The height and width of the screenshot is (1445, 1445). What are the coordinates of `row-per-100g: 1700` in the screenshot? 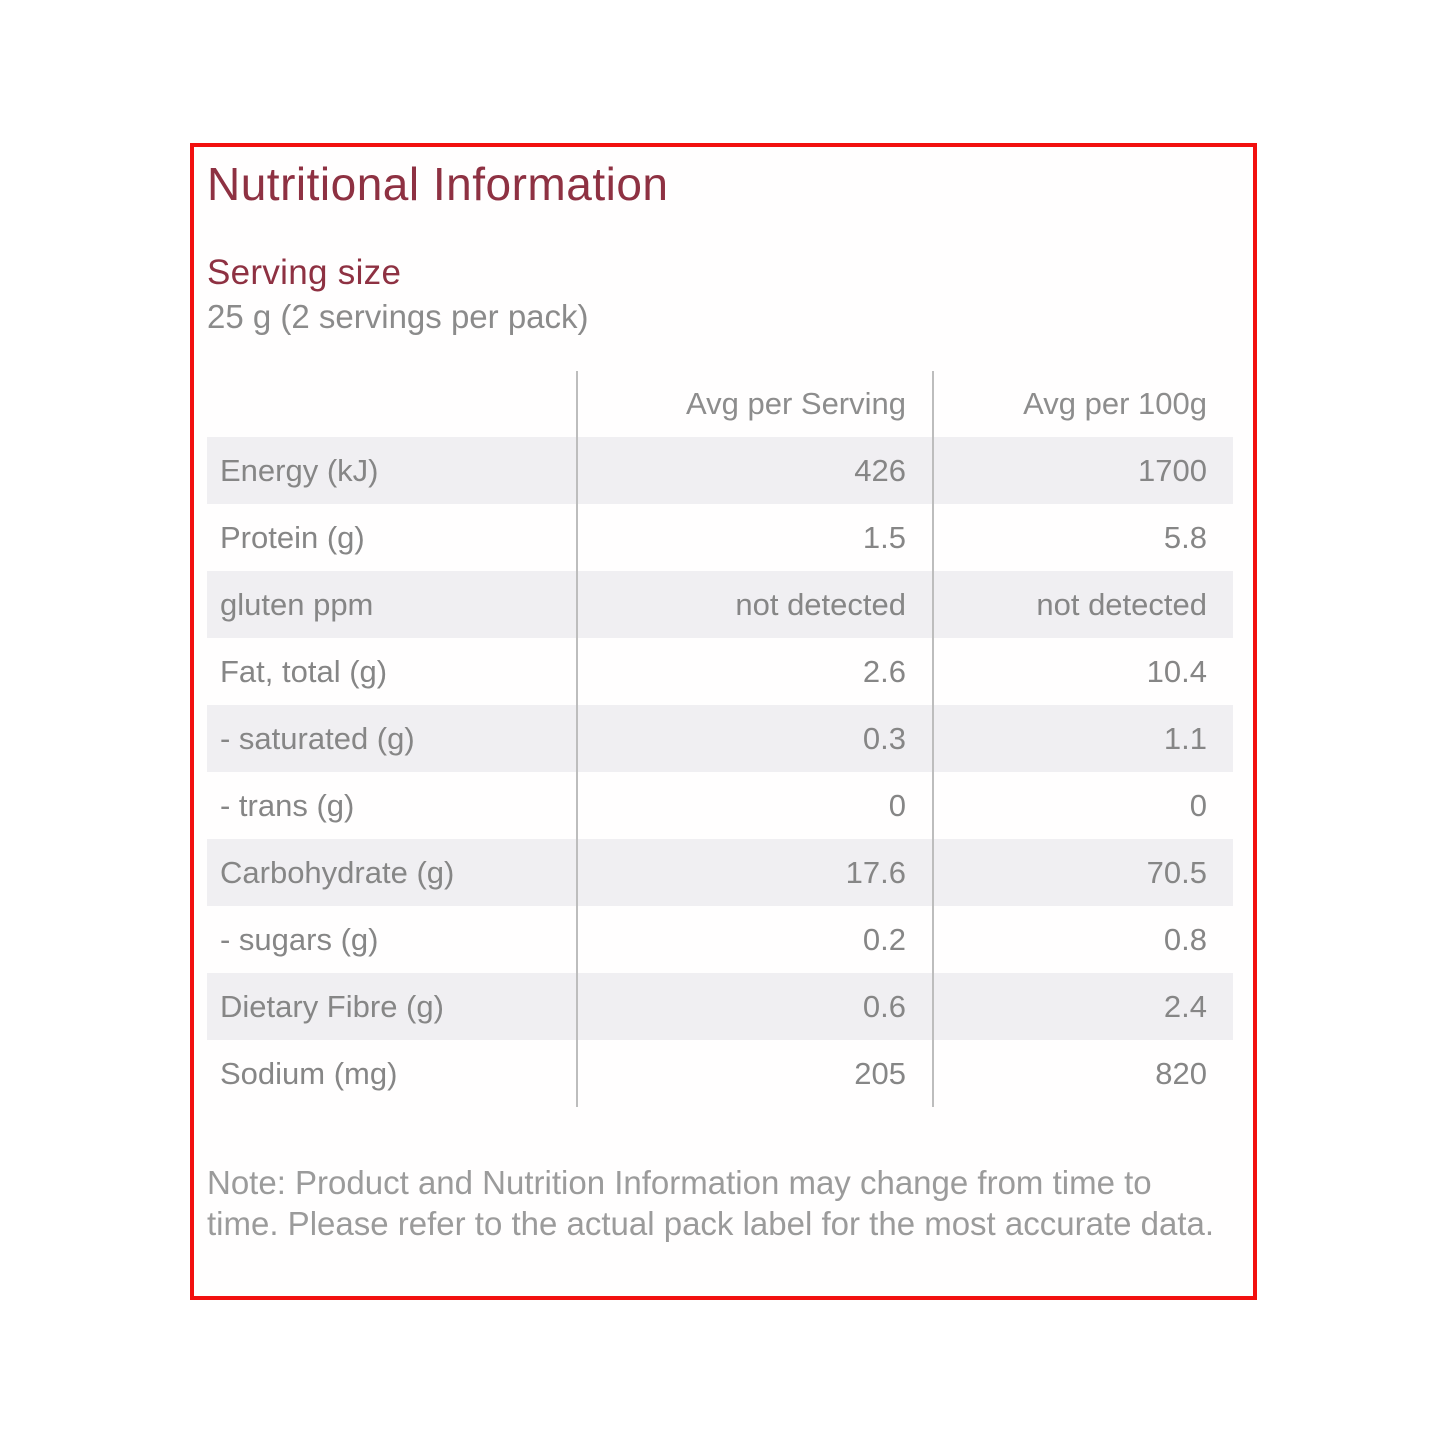 It's located at (1082, 471).